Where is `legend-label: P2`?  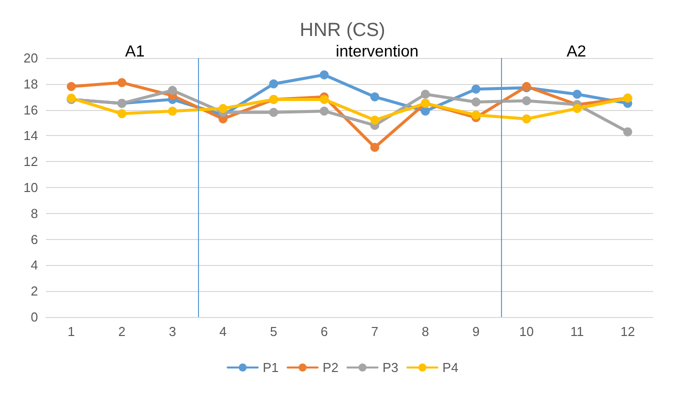
legend-label: P2 is located at coordinates (330, 367).